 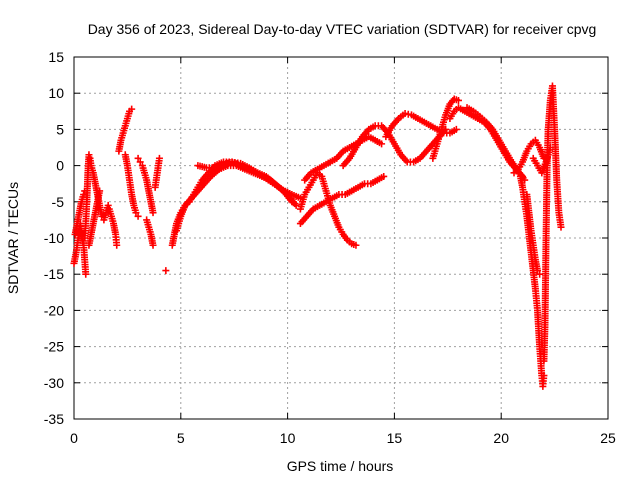 I want to click on y-tick-label: -15, so click(x=54, y=274).